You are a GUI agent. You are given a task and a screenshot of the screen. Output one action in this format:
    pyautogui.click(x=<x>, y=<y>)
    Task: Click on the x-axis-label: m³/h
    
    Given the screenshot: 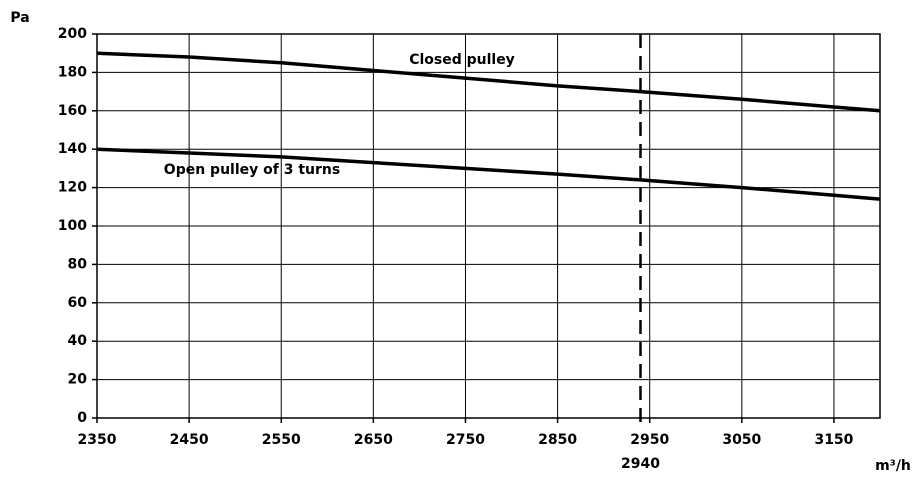 What is the action you would take?
    pyautogui.click(x=893, y=466)
    